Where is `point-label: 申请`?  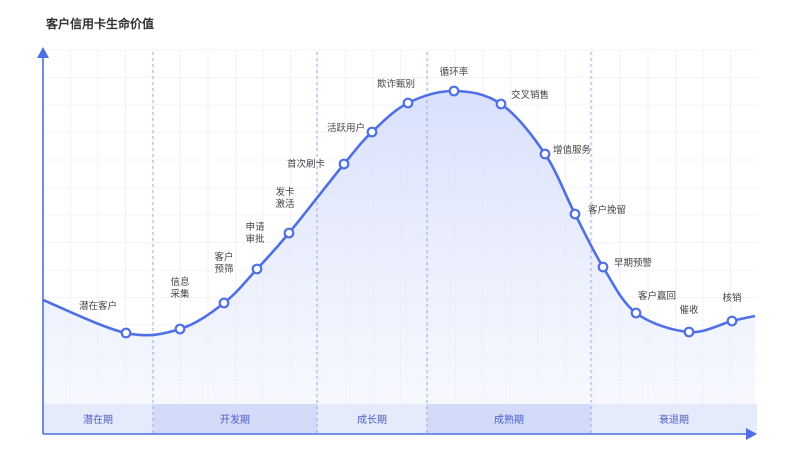 point-label: 申请 is located at coordinates (255, 227).